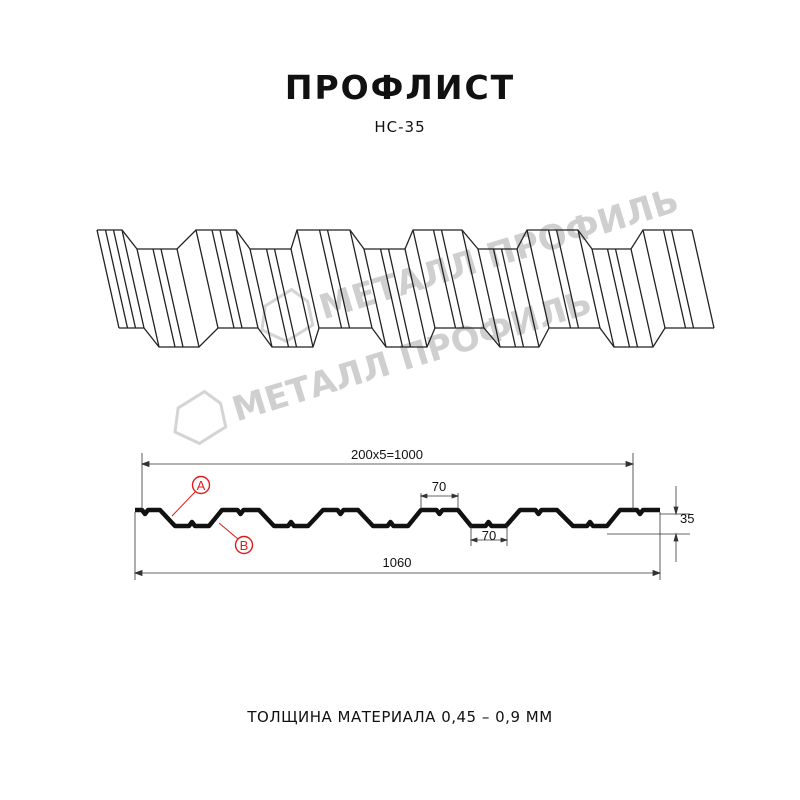 The height and width of the screenshot is (800, 800). I want to click on profile-line, so click(397, 518).